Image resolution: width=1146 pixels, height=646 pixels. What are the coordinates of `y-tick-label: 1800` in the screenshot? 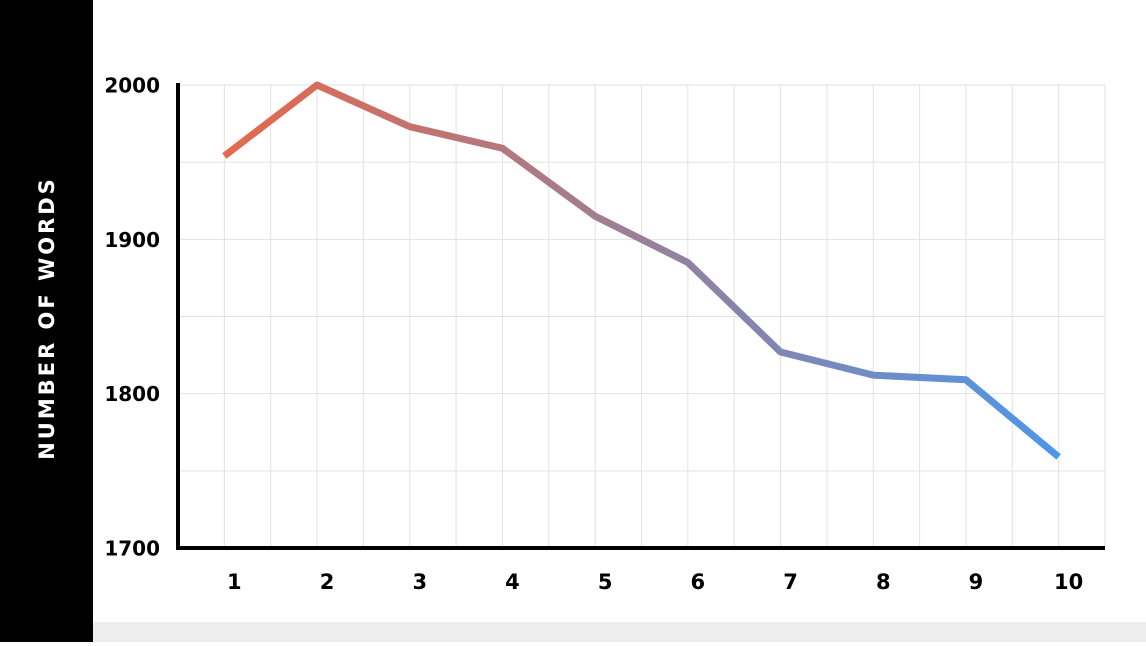 It's located at (132, 394).